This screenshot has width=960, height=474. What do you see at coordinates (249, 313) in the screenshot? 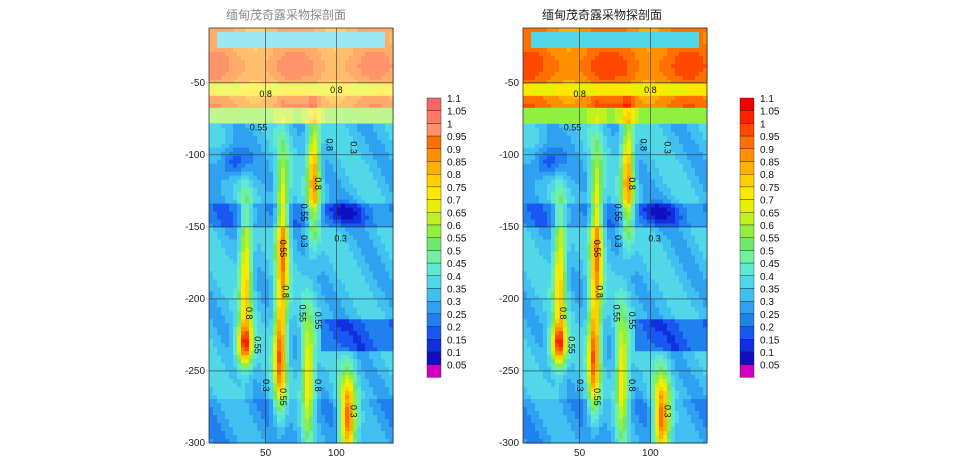
I see `contour-label: 0.8` at bounding box center [249, 313].